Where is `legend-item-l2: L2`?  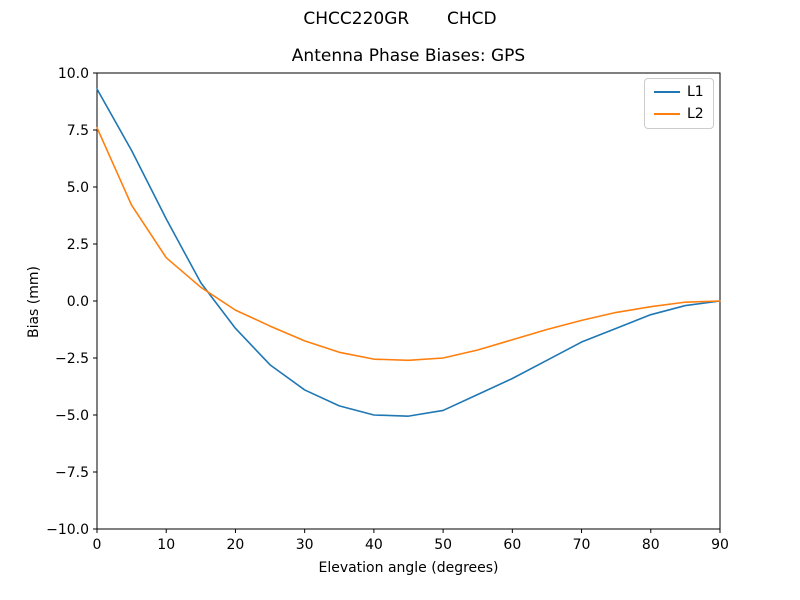 legend-item-l2: L2 is located at coordinates (679, 114).